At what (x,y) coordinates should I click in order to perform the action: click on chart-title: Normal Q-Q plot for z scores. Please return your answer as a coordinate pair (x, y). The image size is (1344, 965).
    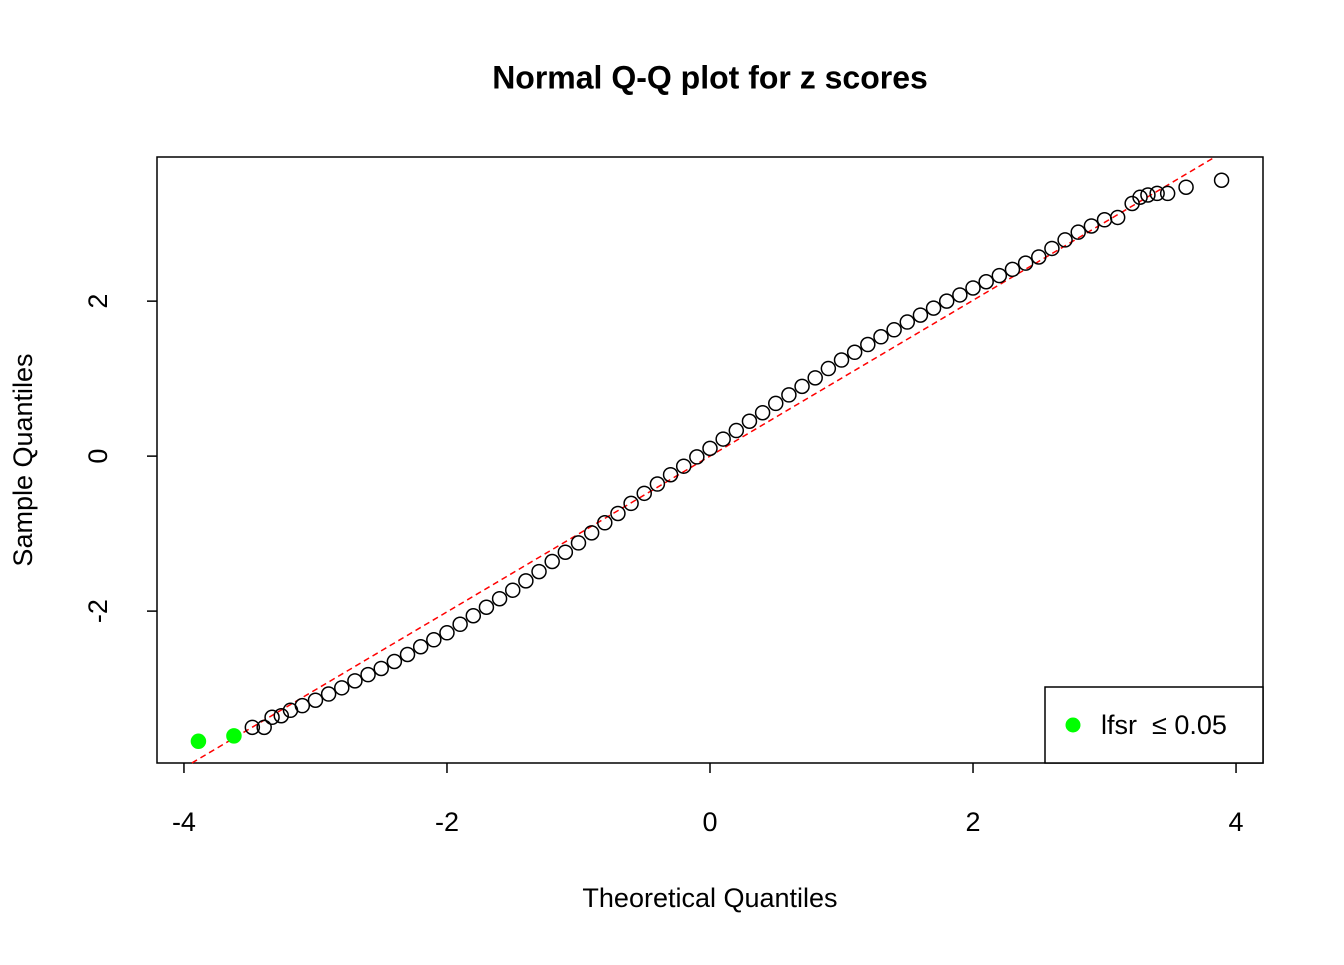
    Looking at the image, I should click on (710, 77).